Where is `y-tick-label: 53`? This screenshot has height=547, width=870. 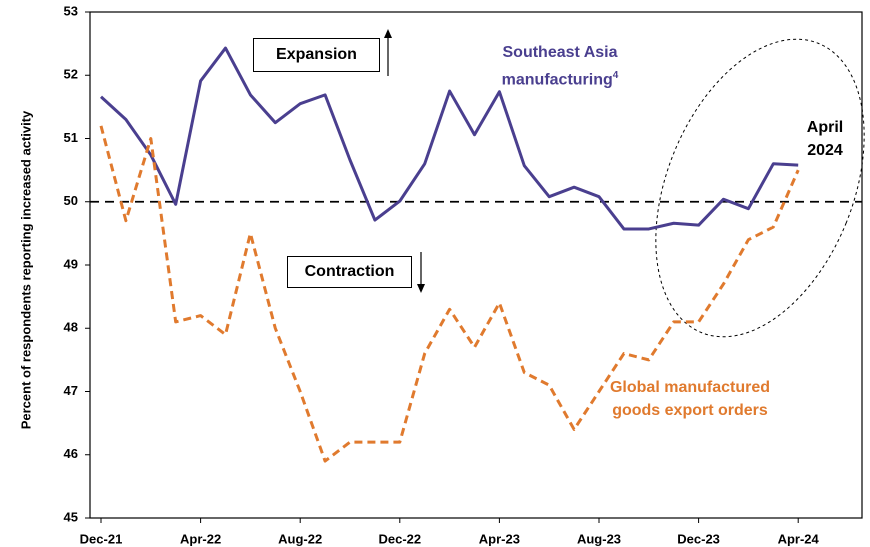
y-tick-label: 53 is located at coordinates (71, 10).